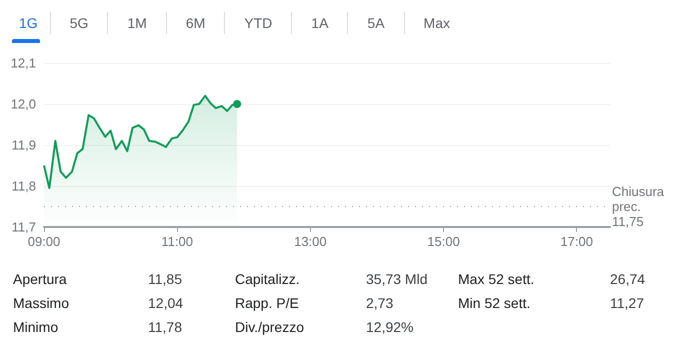  What do you see at coordinates (576, 241) in the screenshot?
I see `x-tick-label: 17:00` at bounding box center [576, 241].